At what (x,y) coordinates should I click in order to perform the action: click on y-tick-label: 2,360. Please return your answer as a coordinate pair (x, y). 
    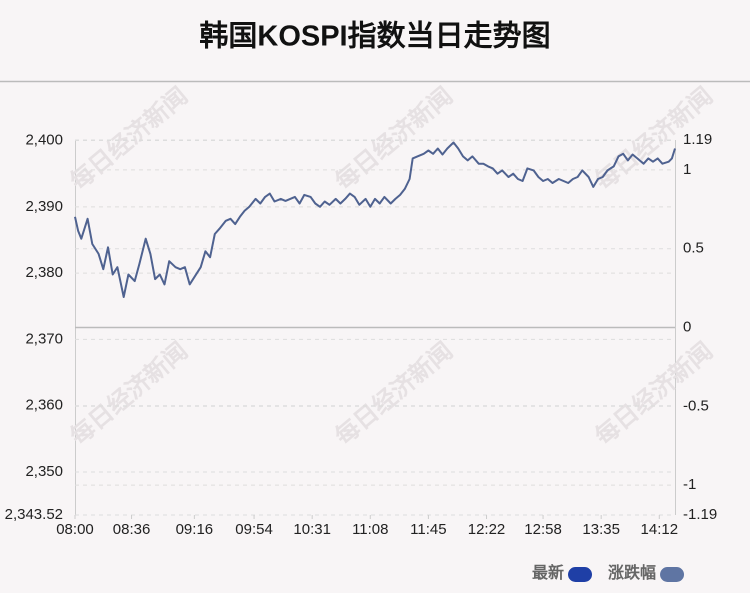
    Looking at the image, I should click on (44, 405).